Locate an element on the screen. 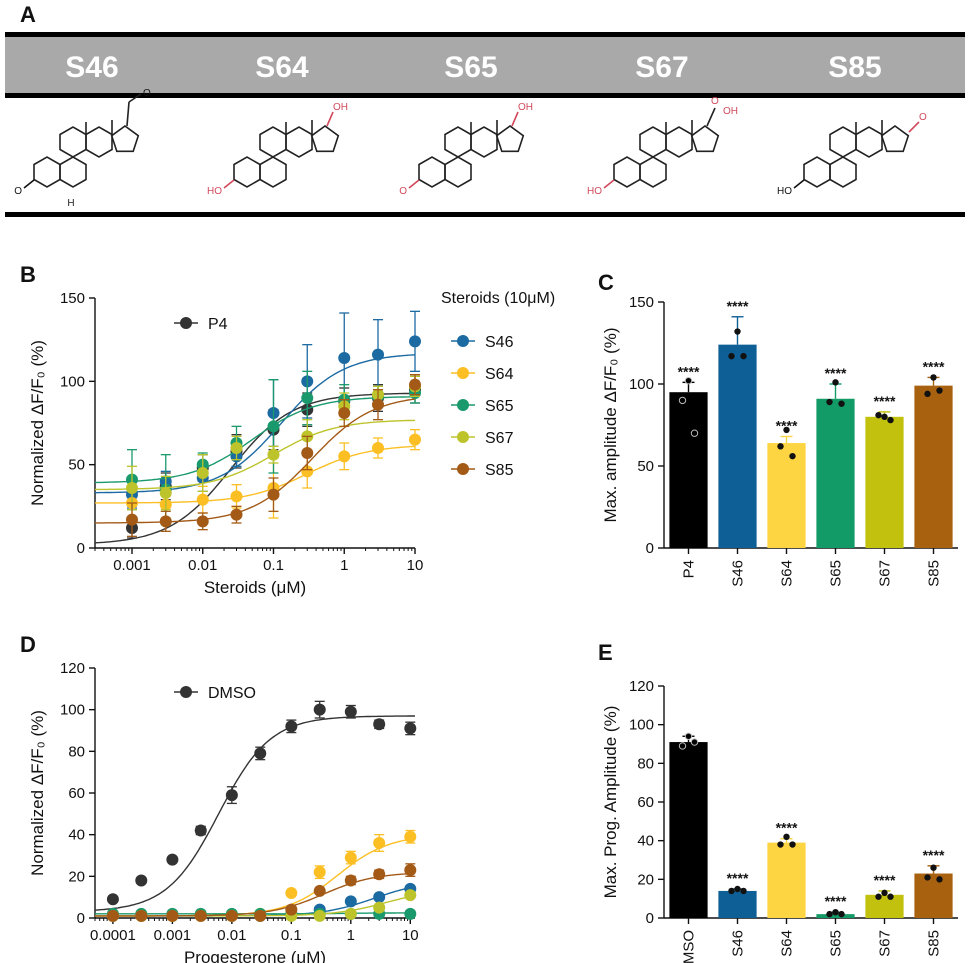 The image size is (969, 963). panel-letter-e: E is located at coordinates (605, 652).